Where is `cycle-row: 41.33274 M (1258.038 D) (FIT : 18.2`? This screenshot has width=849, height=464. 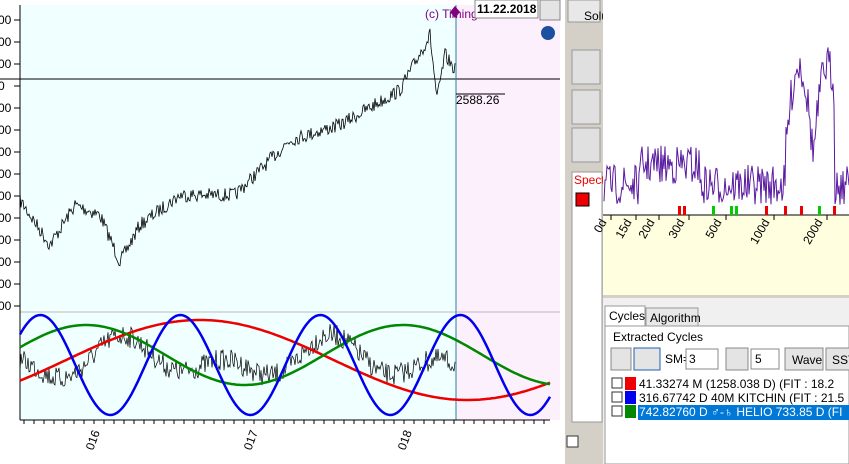 cycle-row: 41.33274 M (1258.038 D) (FIT : 18.2 is located at coordinates (737, 384).